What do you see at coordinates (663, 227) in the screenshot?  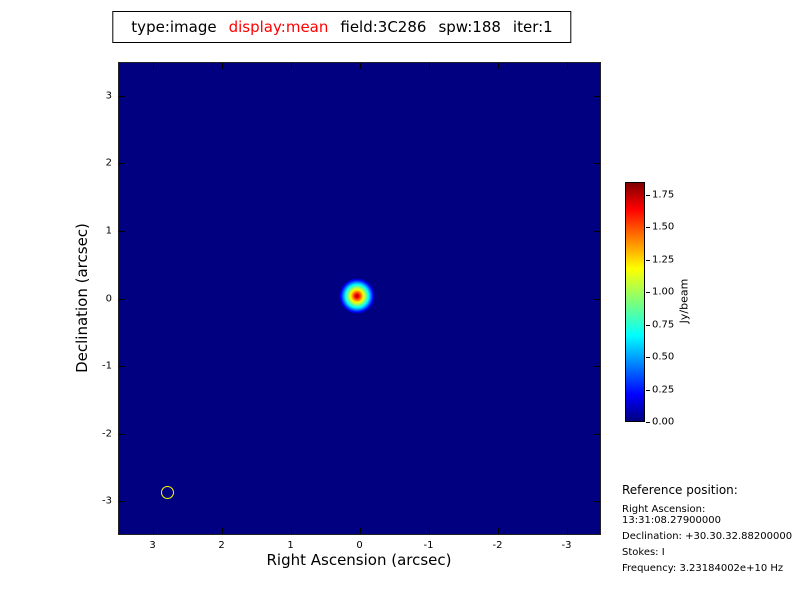 I see `colorbar-tick-label: 1.50` at bounding box center [663, 227].